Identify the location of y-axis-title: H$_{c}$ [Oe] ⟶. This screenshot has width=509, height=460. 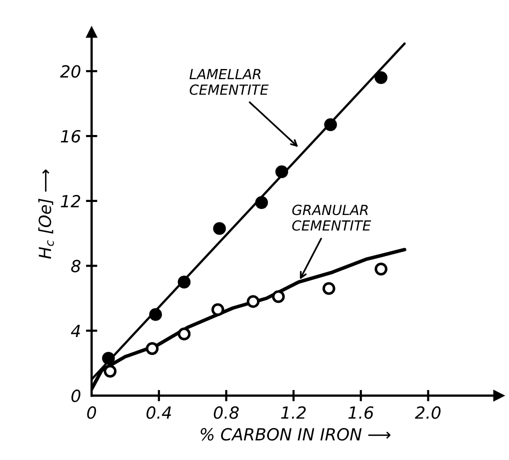
(46, 214).